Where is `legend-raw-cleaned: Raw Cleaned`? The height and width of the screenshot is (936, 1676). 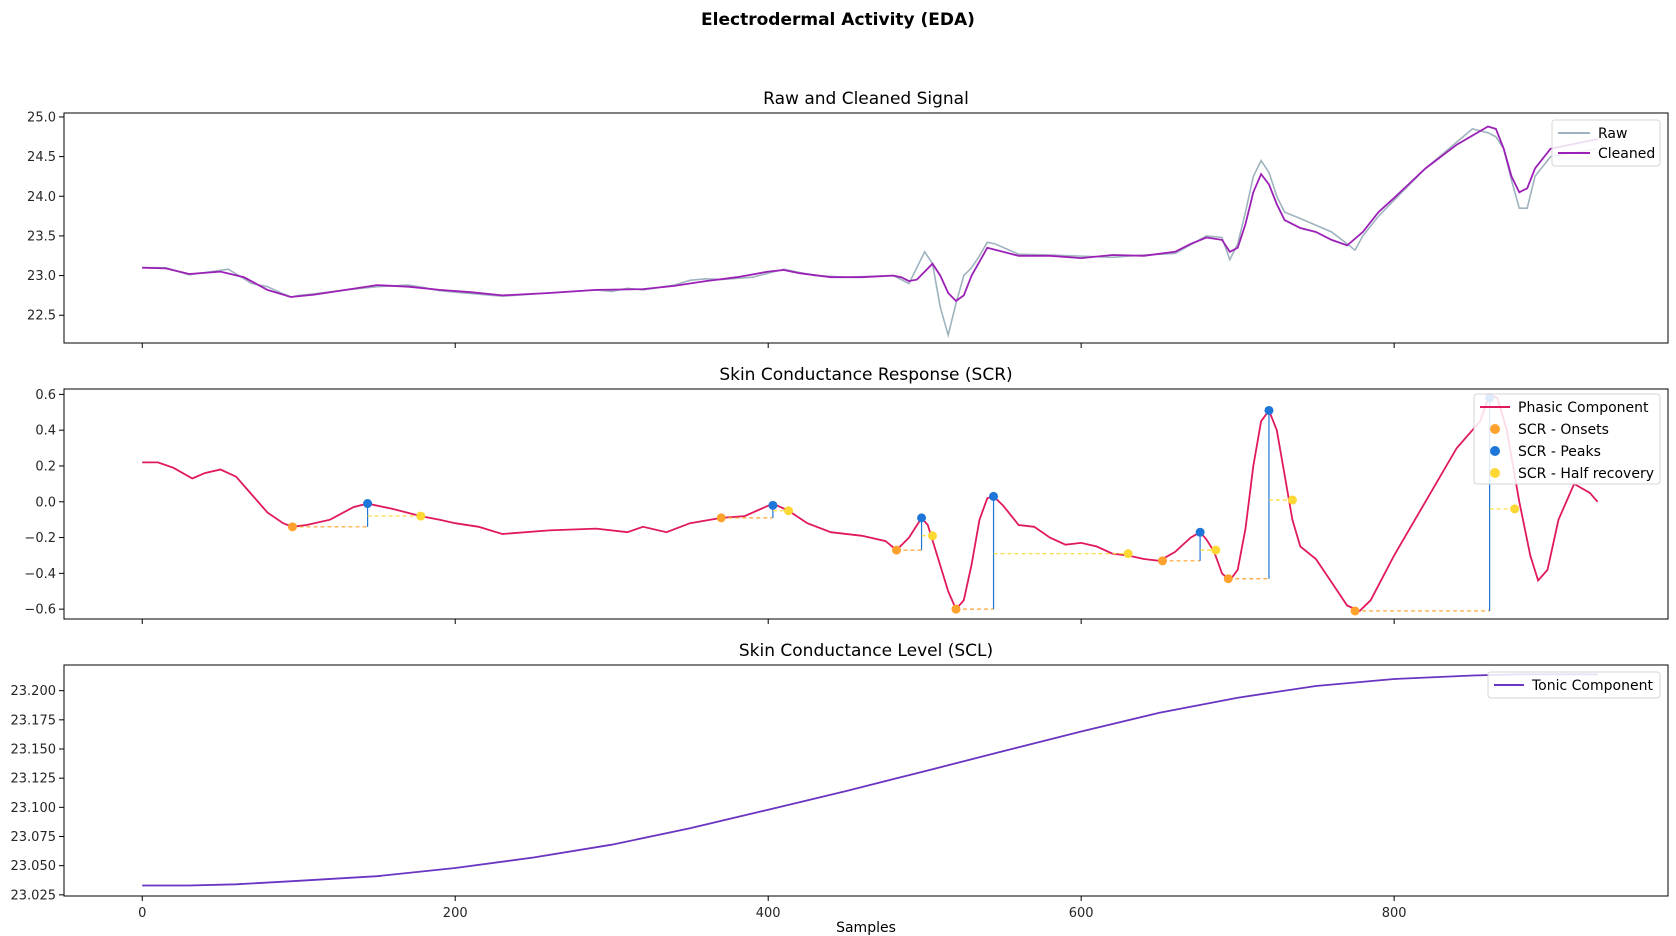
legend-raw-cleaned: Raw Cleaned is located at coordinates (1606, 143).